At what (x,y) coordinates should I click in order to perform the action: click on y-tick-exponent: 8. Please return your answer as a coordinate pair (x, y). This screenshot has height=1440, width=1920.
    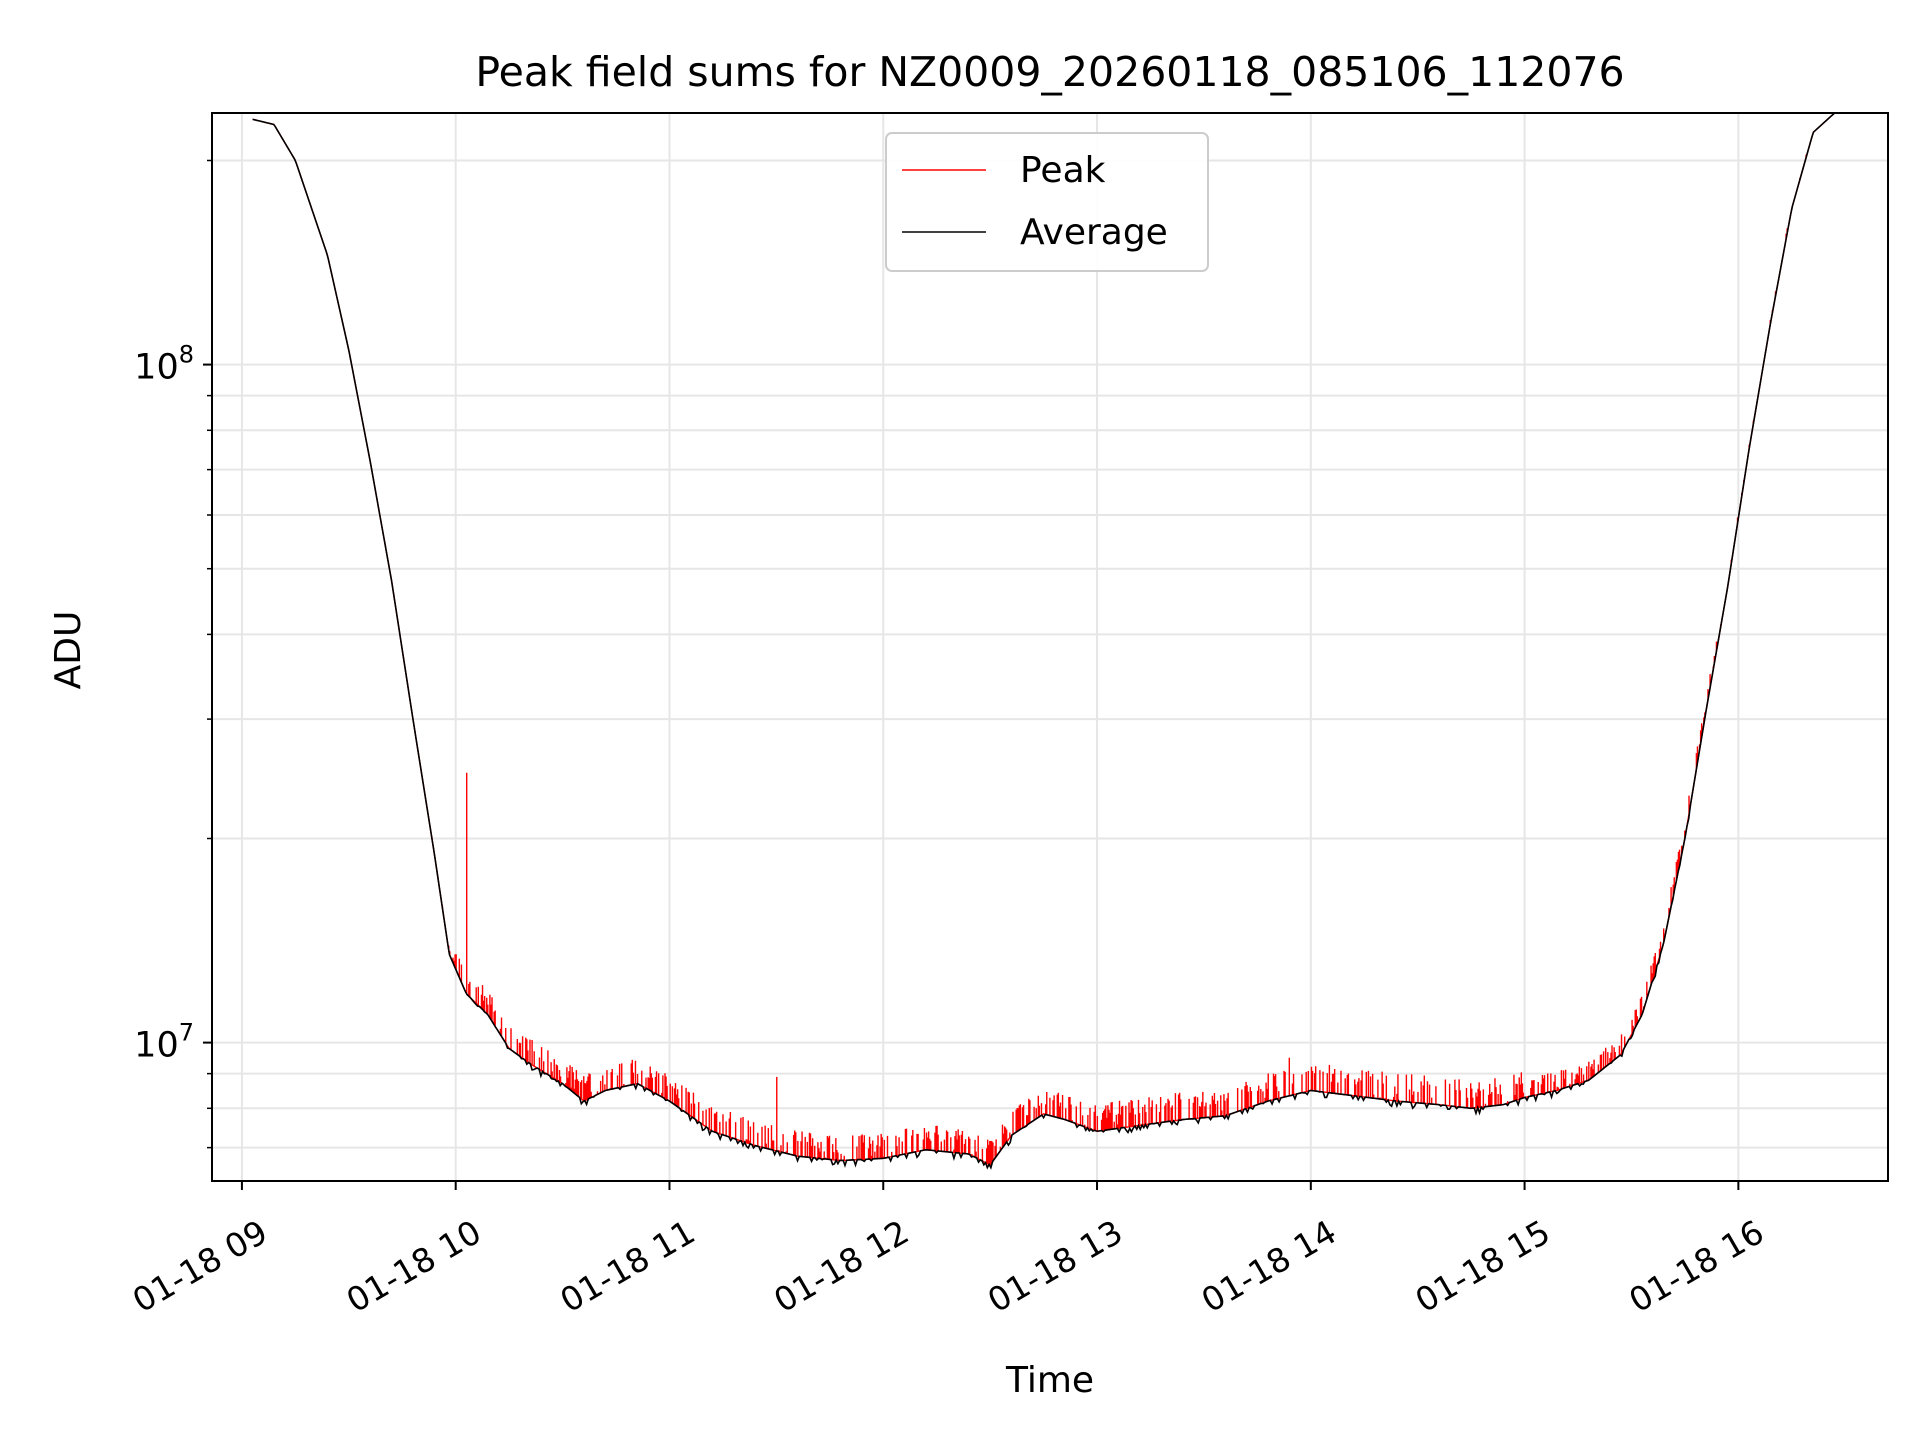
    Looking at the image, I should click on (186, 355).